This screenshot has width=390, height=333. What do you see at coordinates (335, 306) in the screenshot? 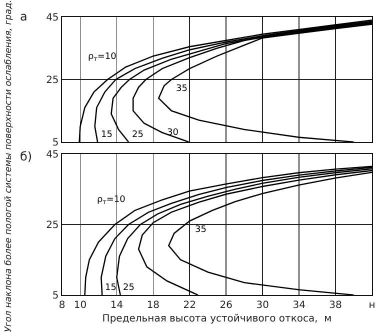
I see `x-tick-label: 38` at bounding box center [335, 306].